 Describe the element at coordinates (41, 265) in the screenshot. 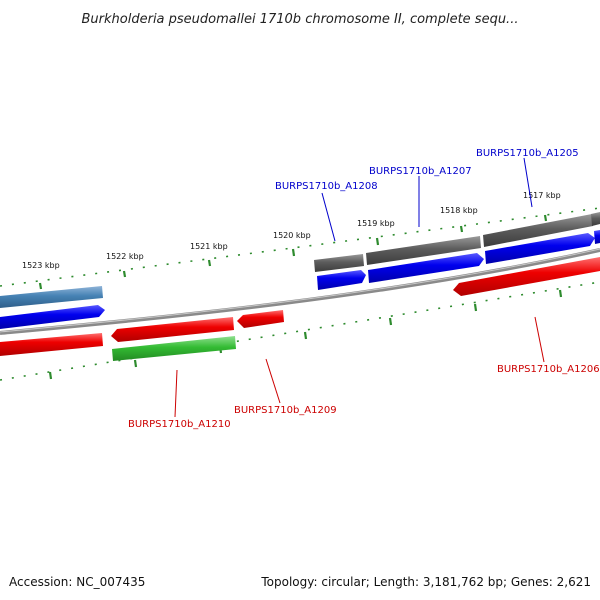

I see `scale-label: 1523 kbp` at that location.